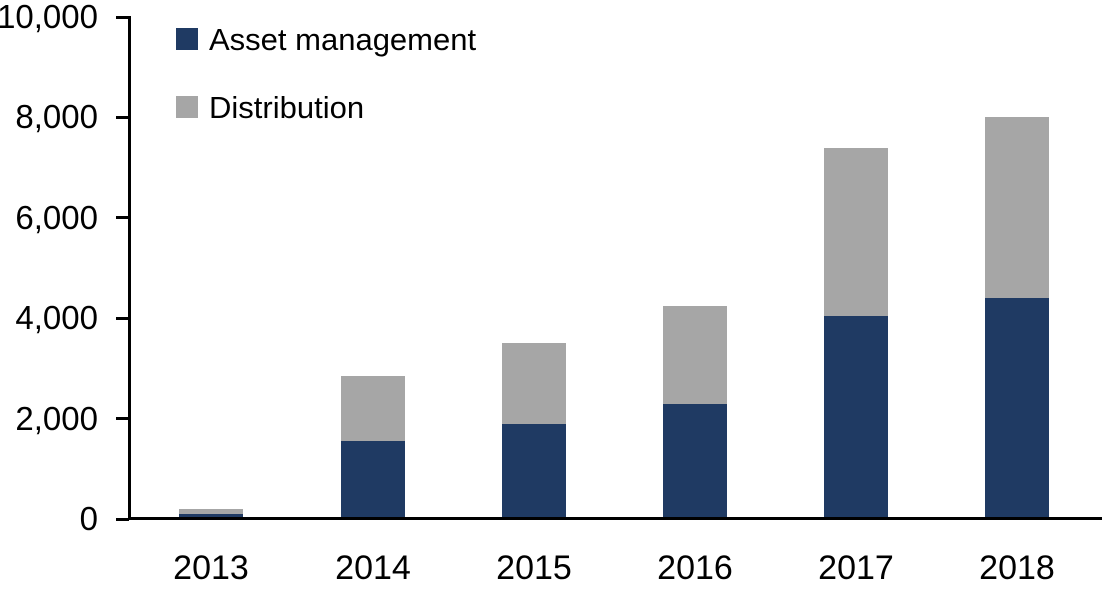 The height and width of the screenshot is (594, 1102). I want to click on bar-segment-asset-management-2015, so click(534, 471).